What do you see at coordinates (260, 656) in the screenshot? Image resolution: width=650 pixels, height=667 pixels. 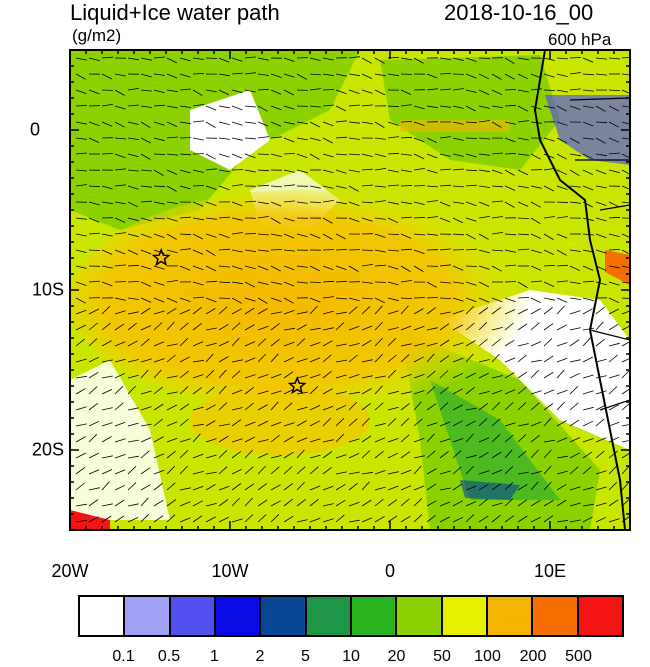 I see `colorbar-label: 2` at bounding box center [260, 656].